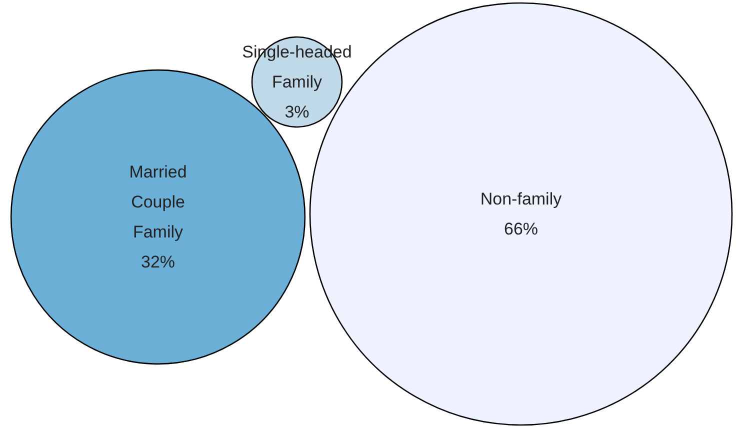  What do you see at coordinates (158, 262) in the screenshot?
I see `data-label: 32%` at bounding box center [158, 262].